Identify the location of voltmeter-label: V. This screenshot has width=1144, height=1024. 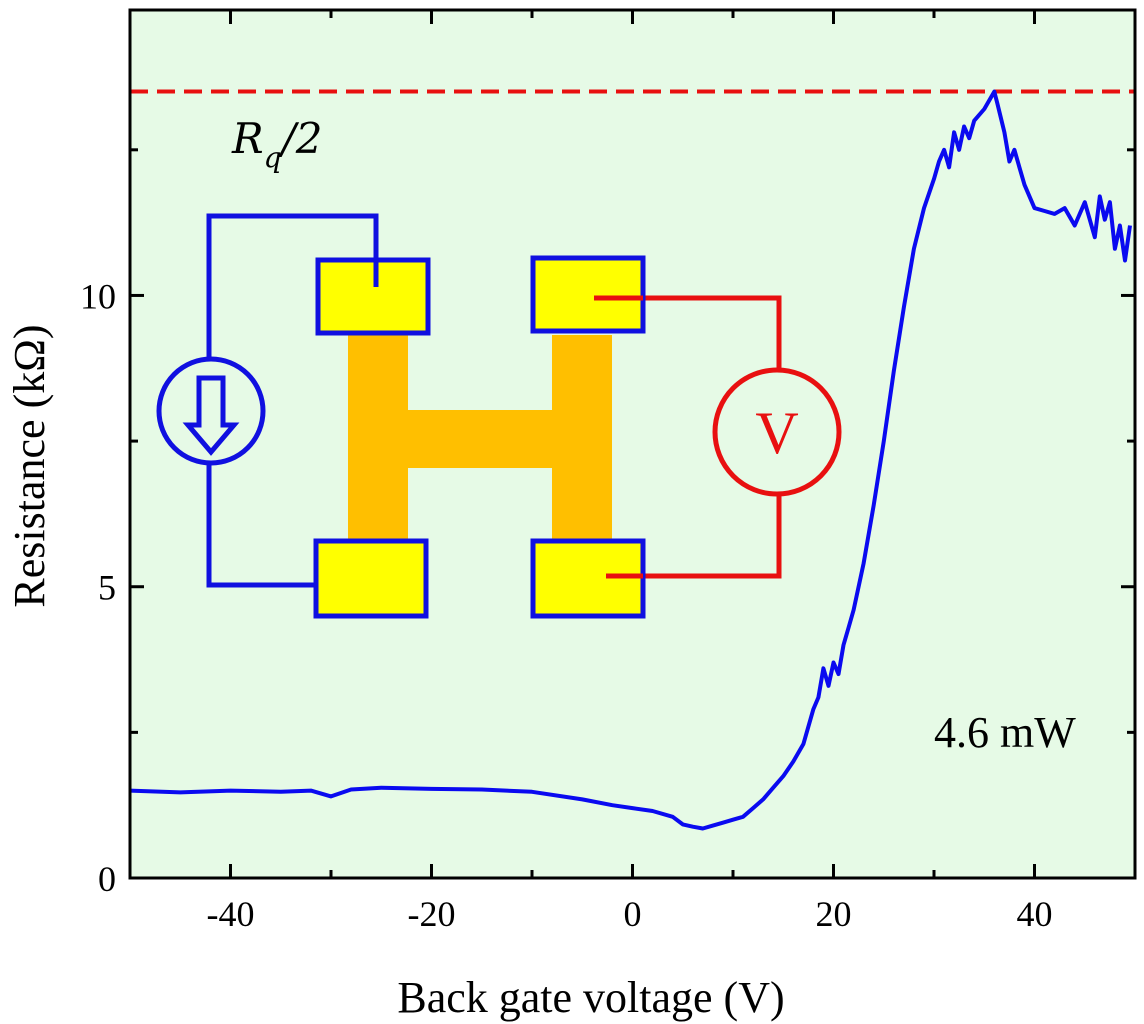
(776, 433).